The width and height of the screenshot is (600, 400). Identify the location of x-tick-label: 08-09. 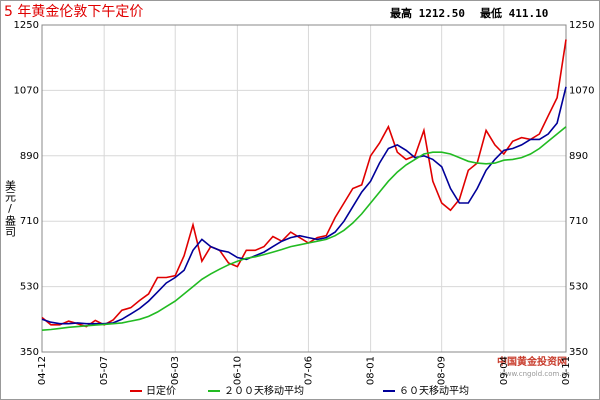
(442, 370).